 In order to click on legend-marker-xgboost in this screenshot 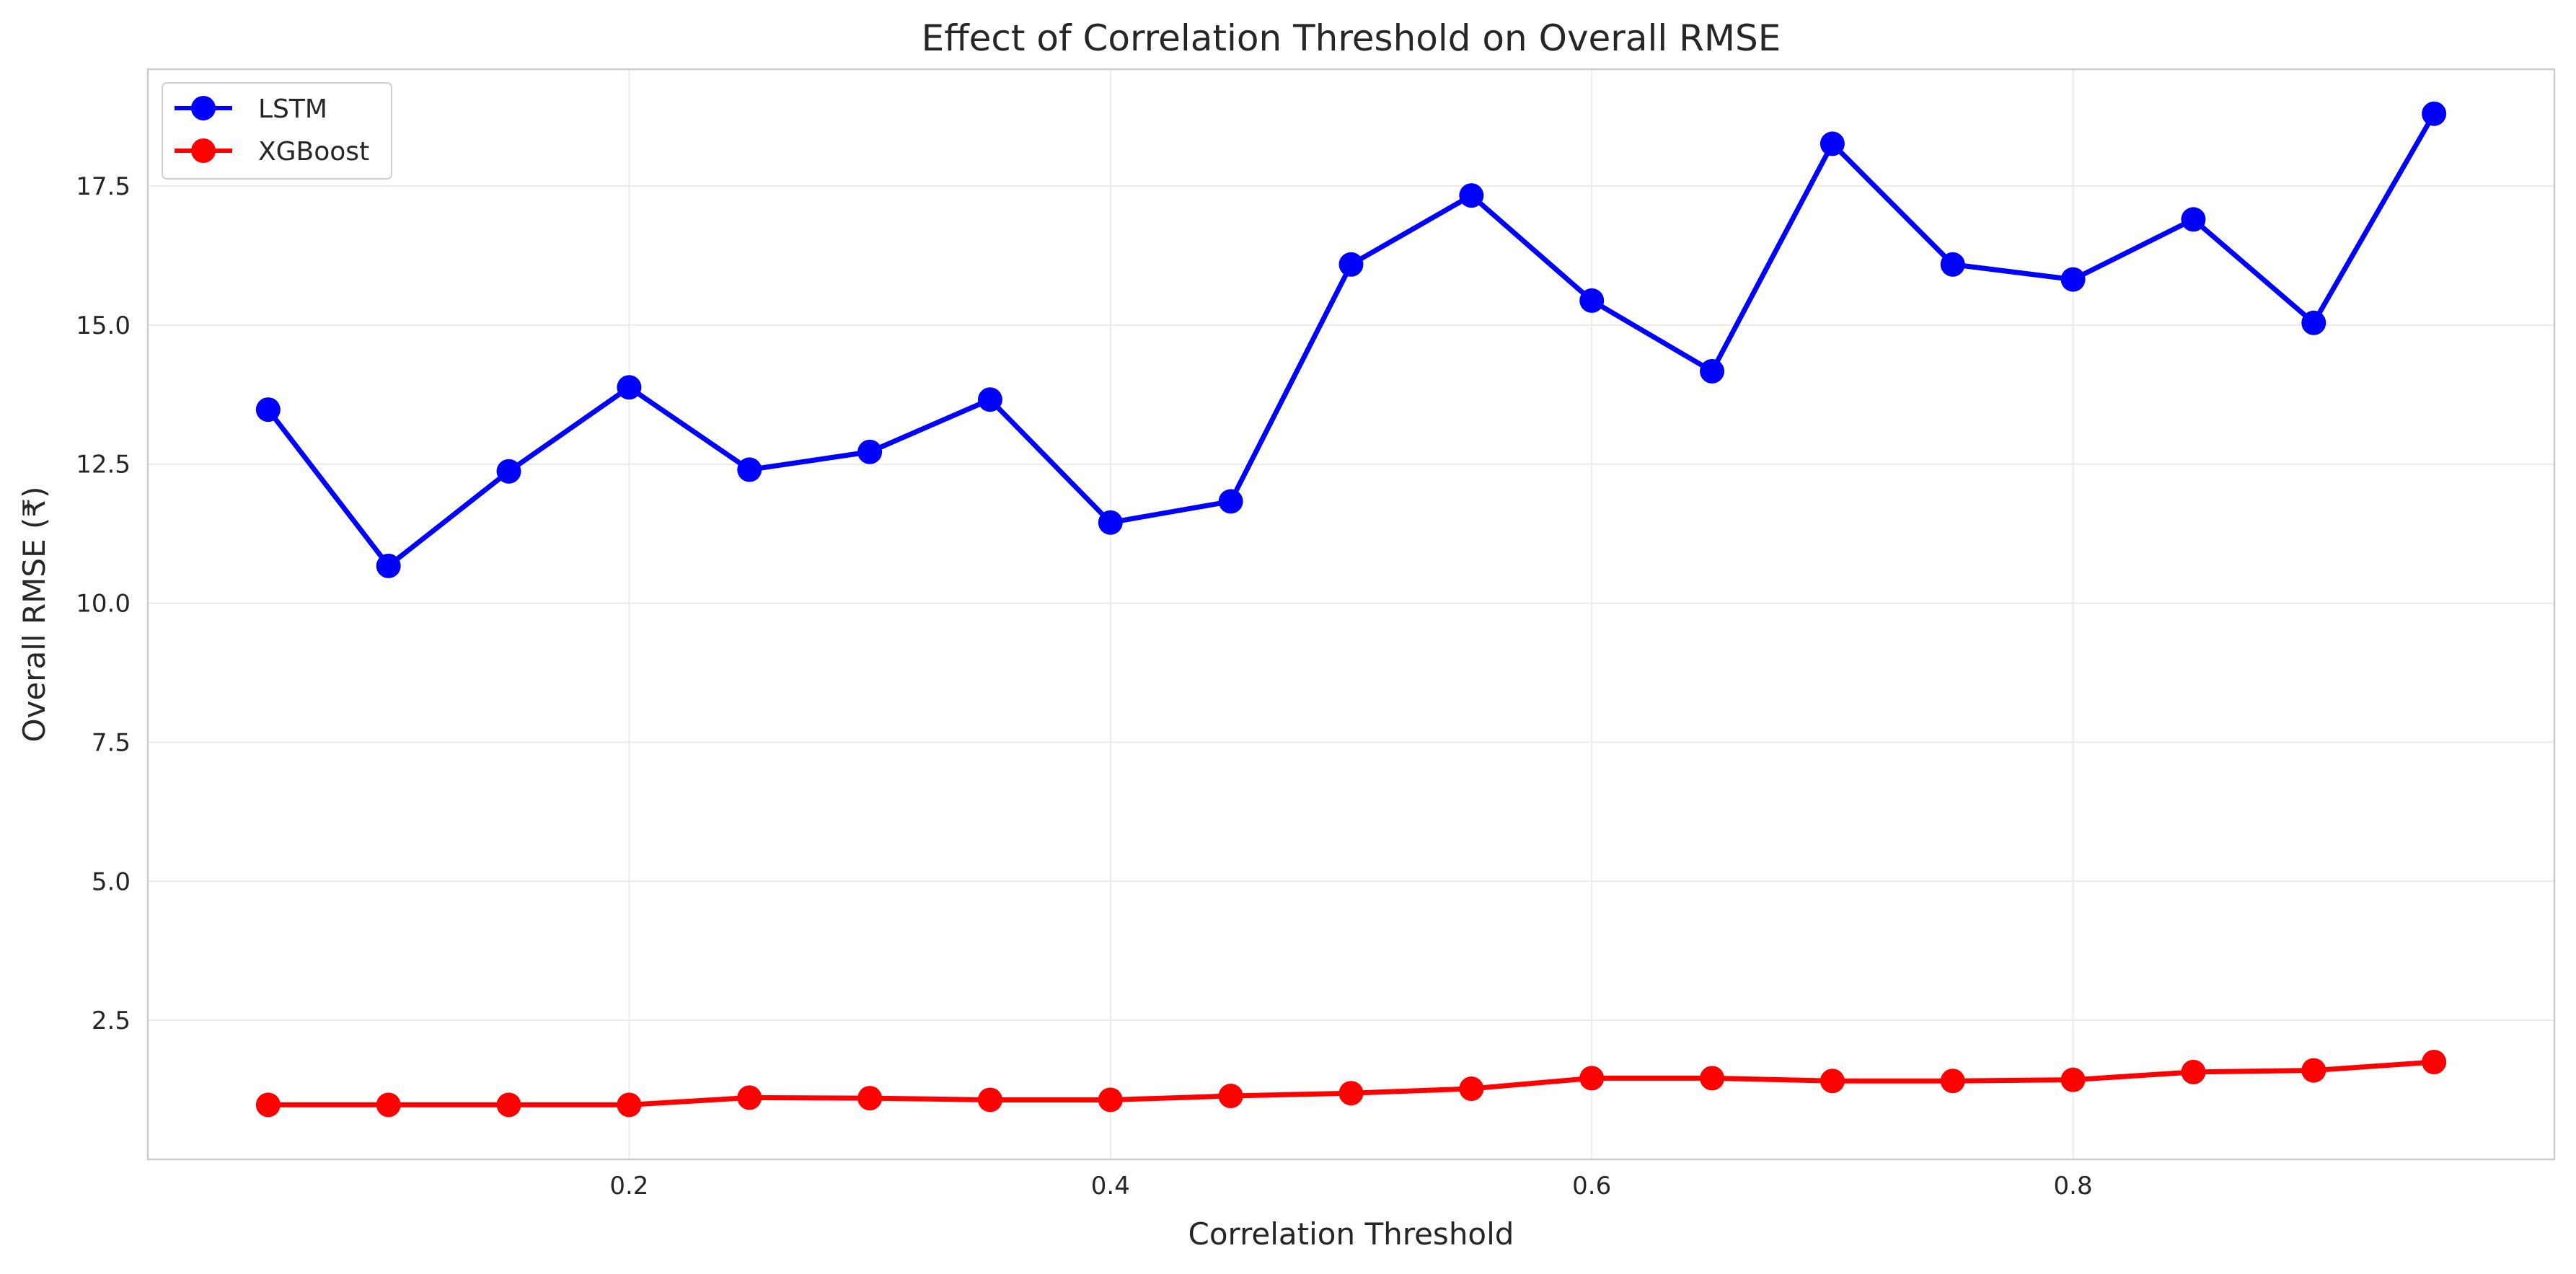, I will do `click(203, 150)`.